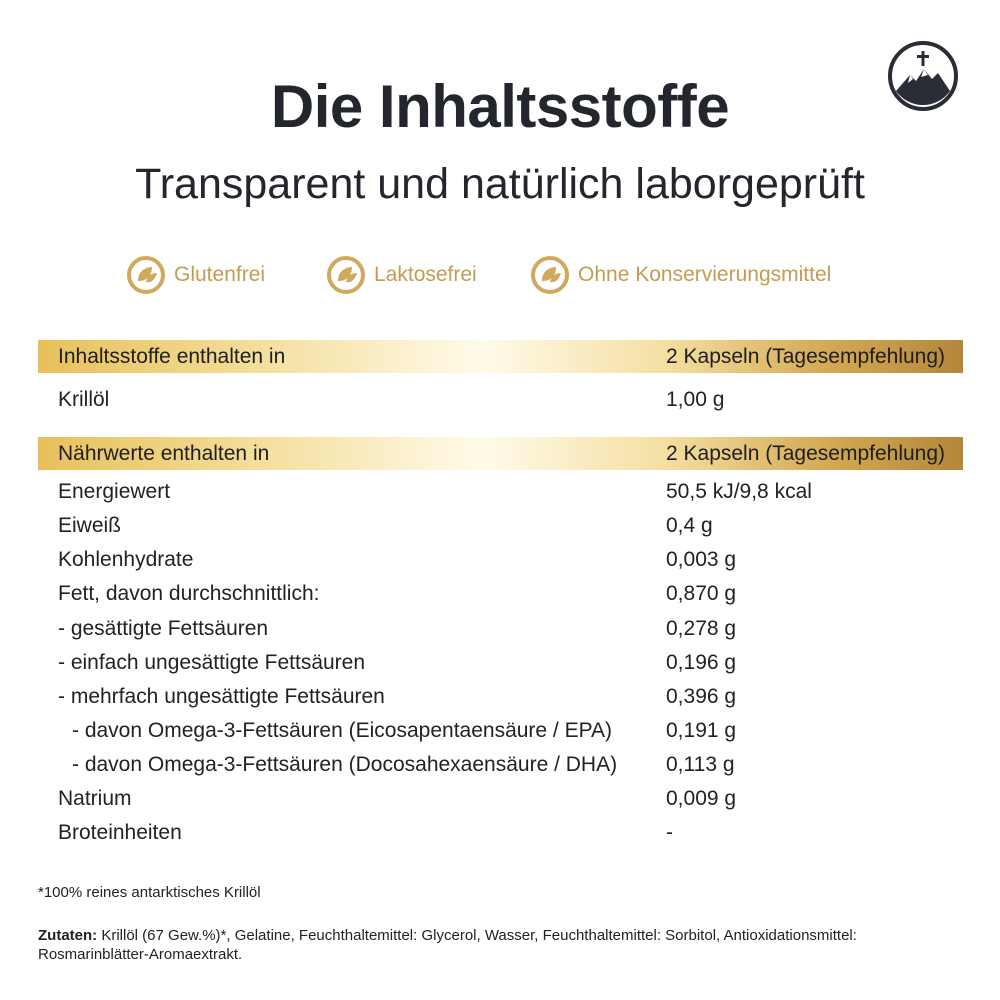 Image resolution: width=1000 pixels, height=1000 pixels. Describe the element at coordinates (500, 526) in the screenshot. I see `table-row: Eiweiß 0,4 g` at that location.